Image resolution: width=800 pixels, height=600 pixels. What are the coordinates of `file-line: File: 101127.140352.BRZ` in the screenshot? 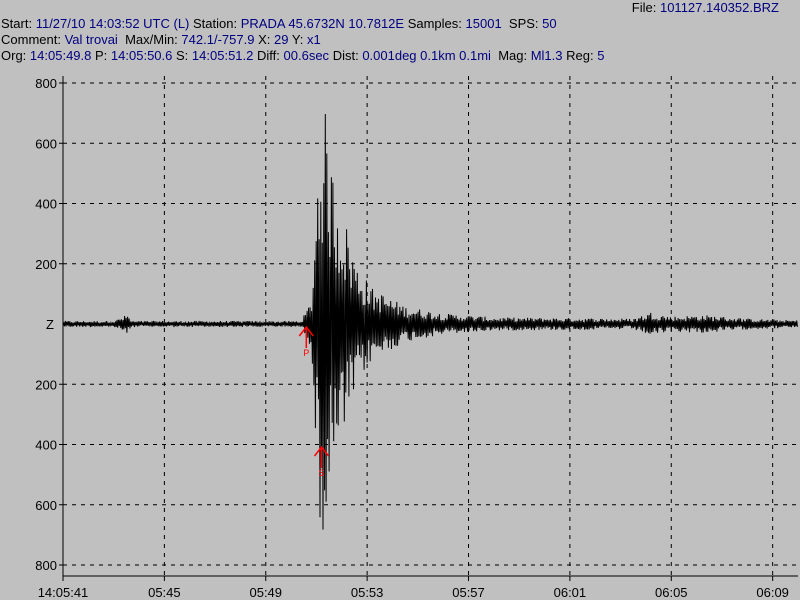 It's located at (705, 8).